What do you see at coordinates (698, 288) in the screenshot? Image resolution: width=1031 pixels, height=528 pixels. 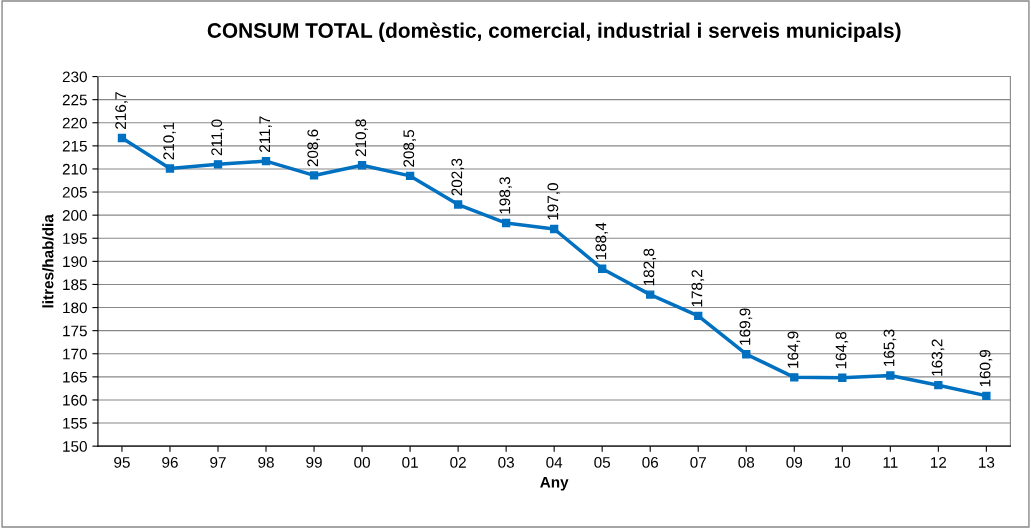 I see `data-label: 178,2` at bounding box center [698, 288].